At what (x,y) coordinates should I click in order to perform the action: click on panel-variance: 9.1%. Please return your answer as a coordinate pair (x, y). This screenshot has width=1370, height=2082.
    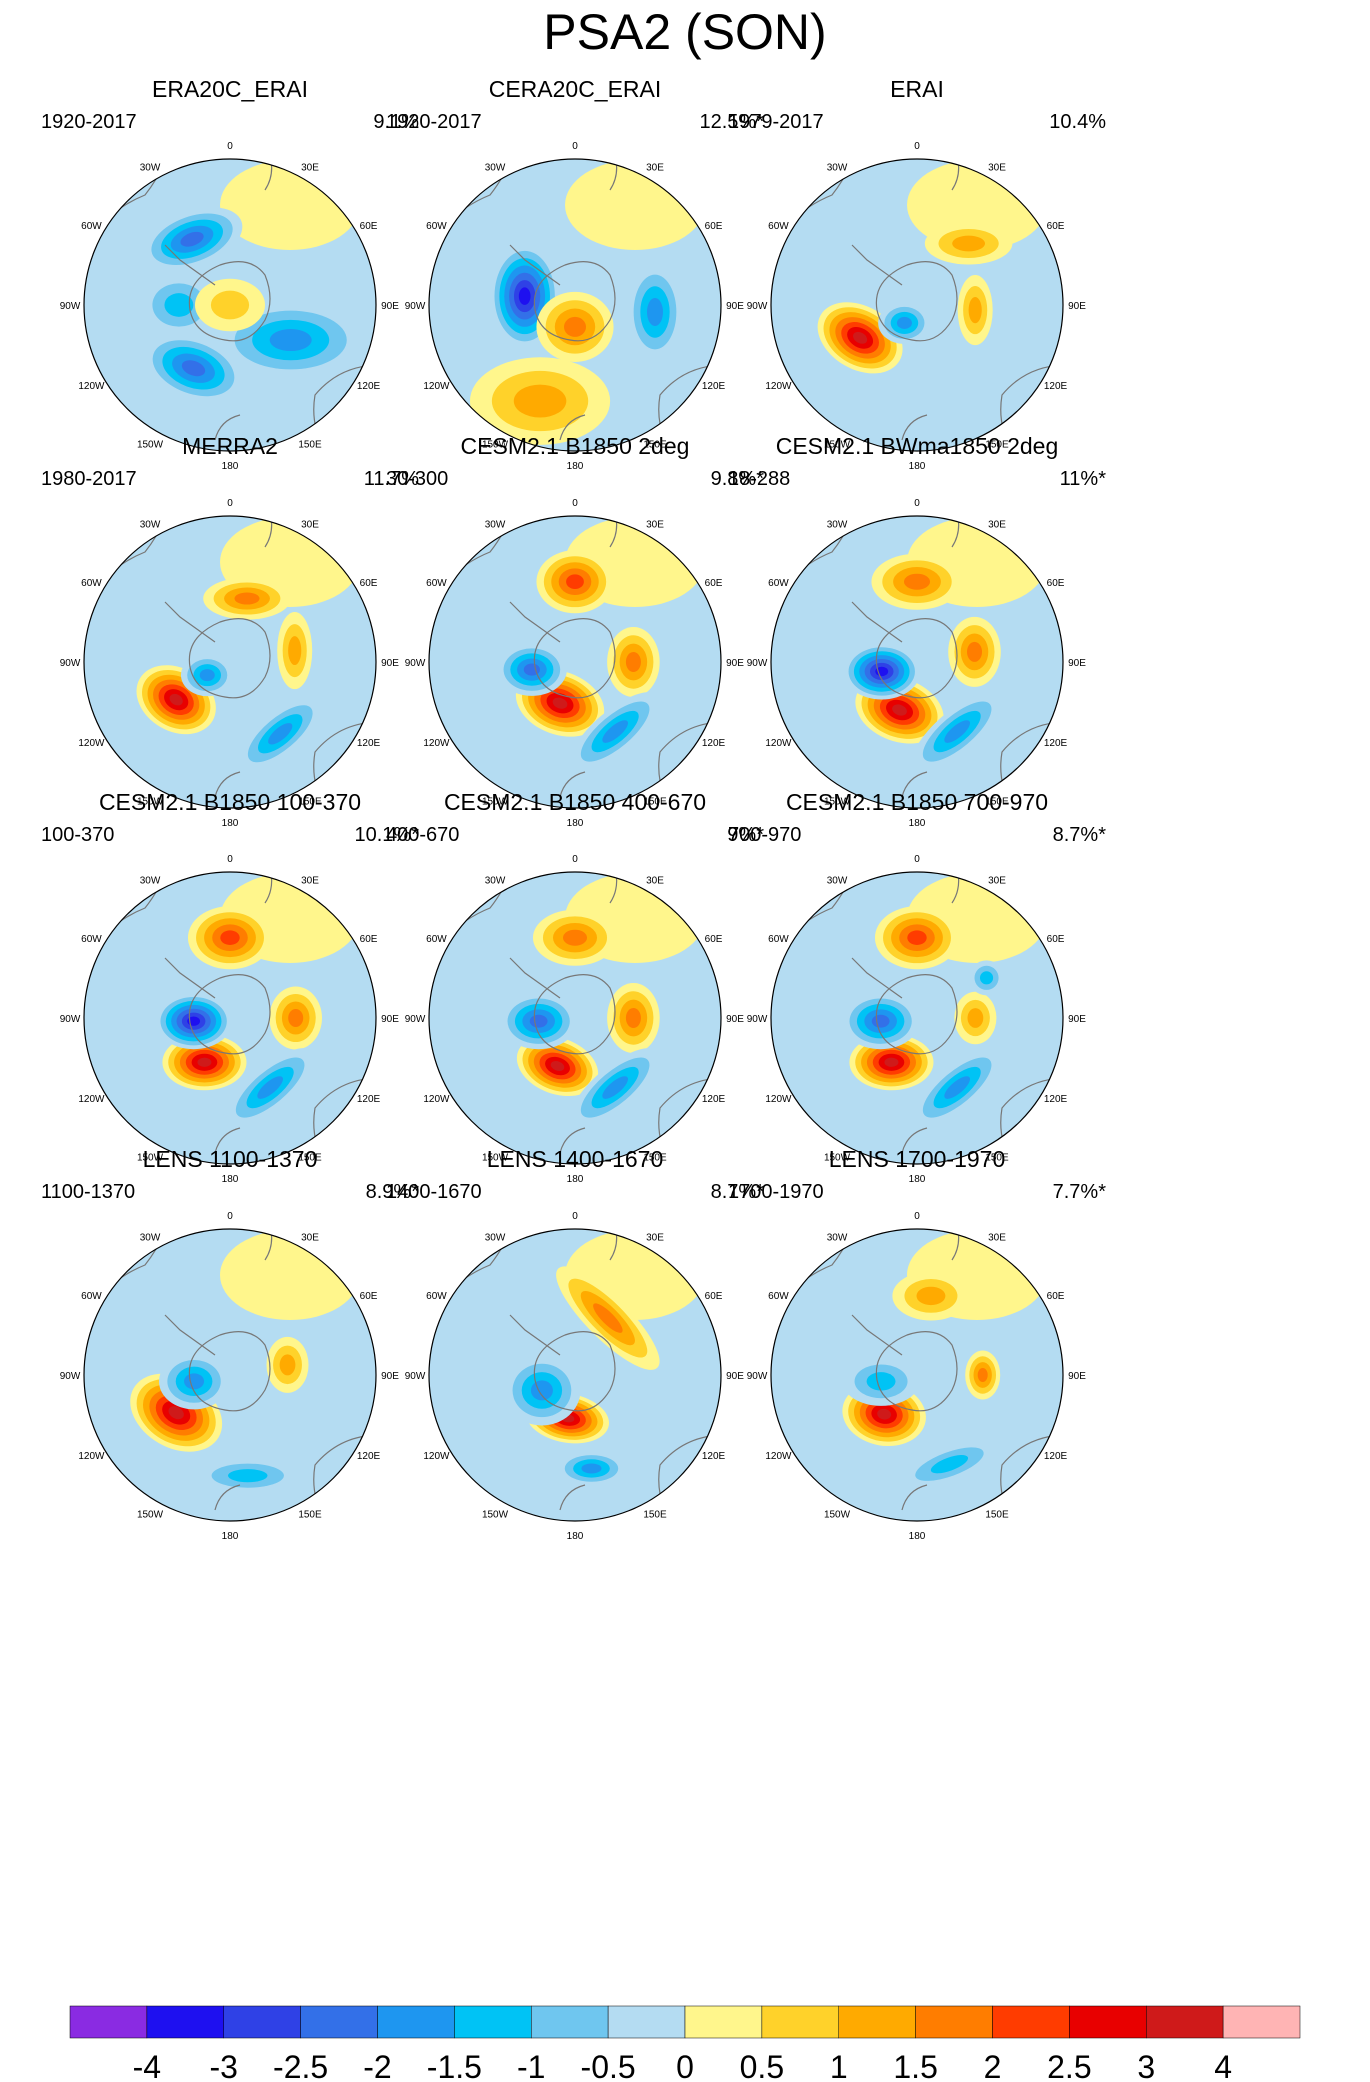
    Looking at the image, I should click on (396, 122).